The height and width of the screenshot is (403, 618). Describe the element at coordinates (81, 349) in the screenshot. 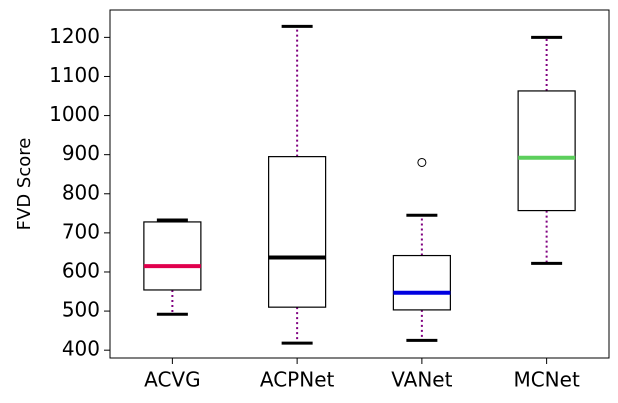

I see `y-tick-label: 400` at that location.